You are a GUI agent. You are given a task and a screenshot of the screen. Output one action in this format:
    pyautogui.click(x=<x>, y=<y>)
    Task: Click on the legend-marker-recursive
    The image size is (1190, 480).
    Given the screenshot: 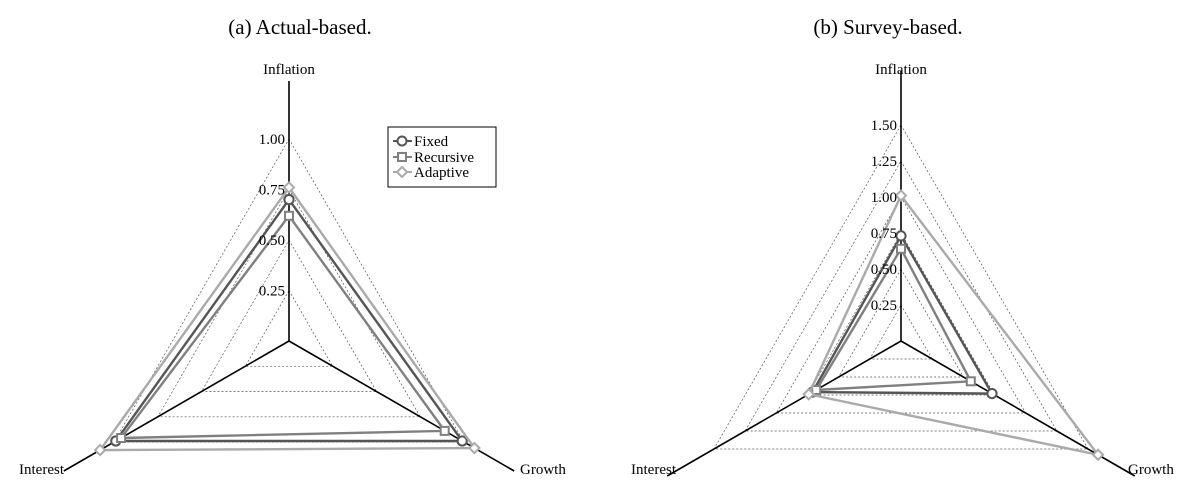 What is the action you would take?
    pyautogui.click(x=402, y=157)
    